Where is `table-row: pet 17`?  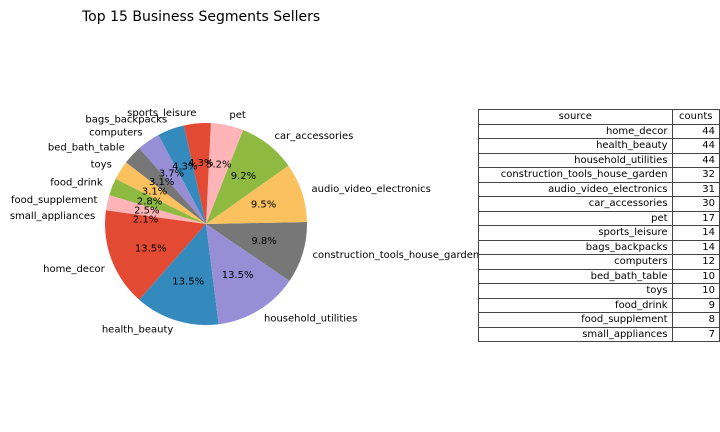
table-row: pet 17 is located at coordinates (599, 218).